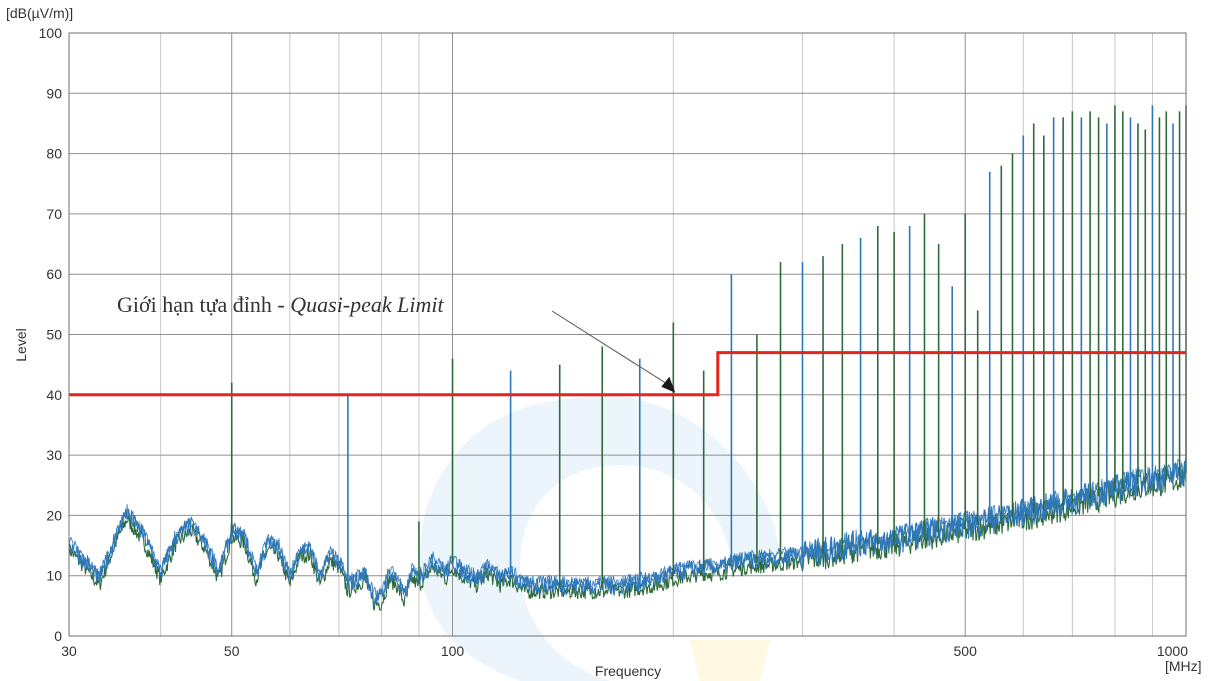 The height and width of the screenshot is (681, 1217). What do you see at coordinates (367, 304) in the screenshot?
I see `annotation-italic-text: Quasi-peak Limit` at bounding box center [367, 304].